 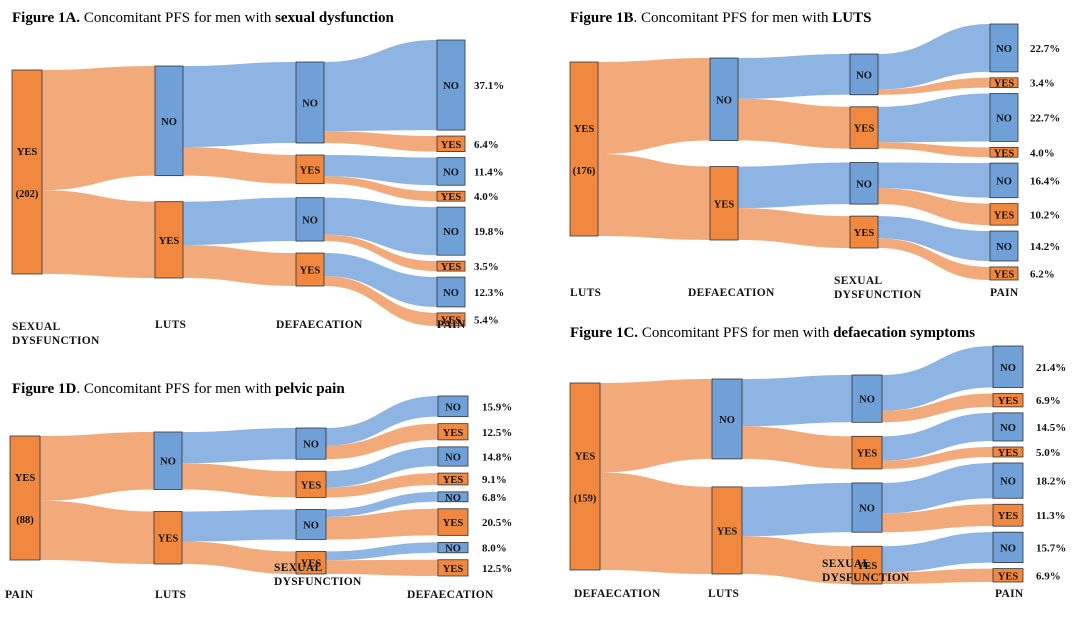 What do you see at coordinates (1042, 84) in the screenshot?
I see `leaf-percent: 3.4%` at bounding box center [1042, 84].